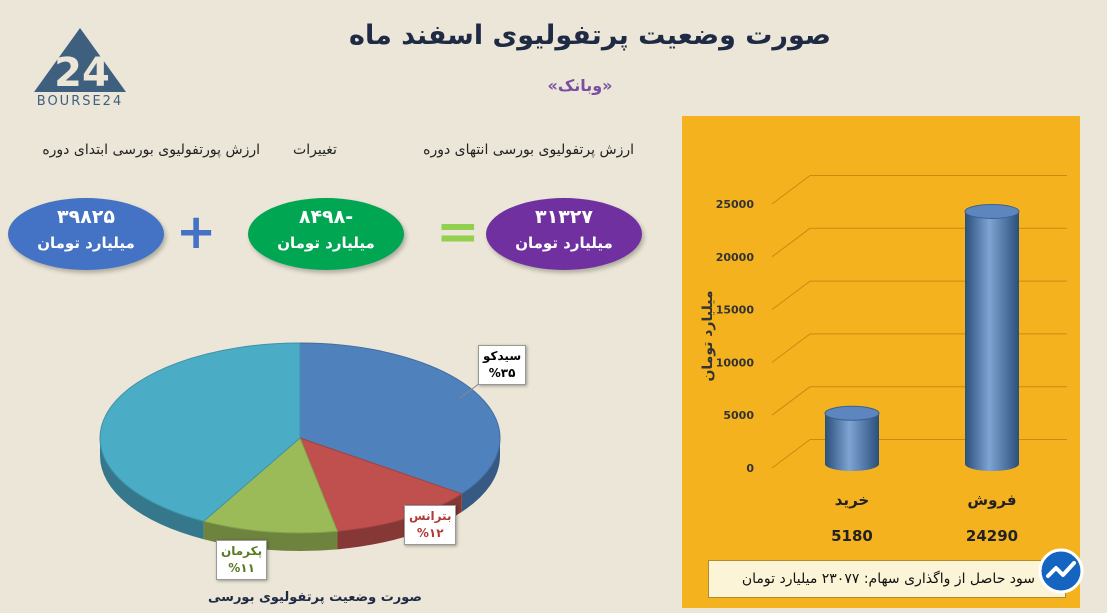 The width and height of the screenshot is (1107, 613). Describe the element at coordinates (580, 85) in the screenshot. I see `page-subtitle: «وبانک»` at that location.